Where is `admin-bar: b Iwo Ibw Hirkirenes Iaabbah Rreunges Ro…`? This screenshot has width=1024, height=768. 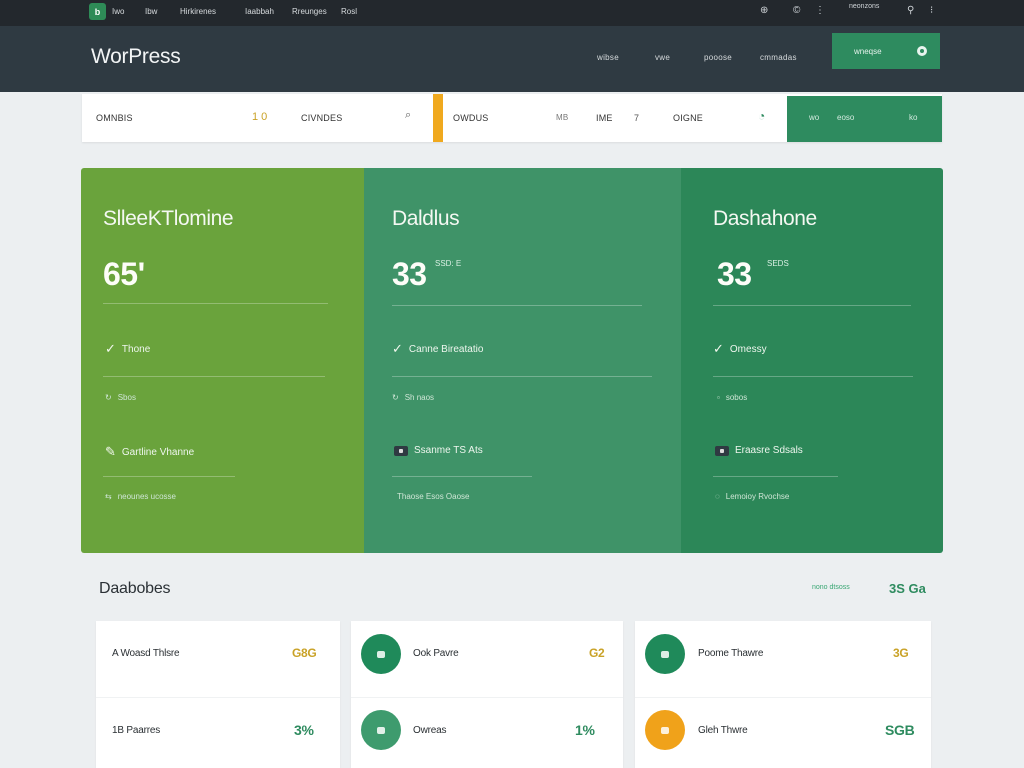
admin-bar: b Iwo Ibw Hirkirenes Iaabbah Rreunges Ro… is located at coordinates (512, 13).